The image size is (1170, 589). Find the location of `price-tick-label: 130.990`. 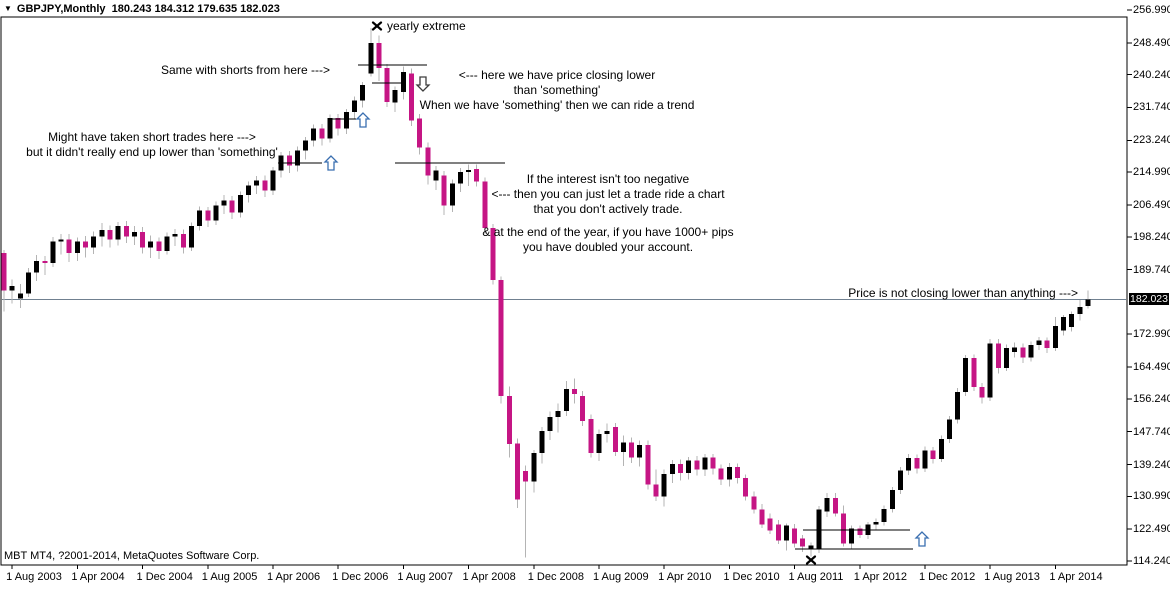

price-tick-label: 130.990 is located at coordinates (1151, 496).